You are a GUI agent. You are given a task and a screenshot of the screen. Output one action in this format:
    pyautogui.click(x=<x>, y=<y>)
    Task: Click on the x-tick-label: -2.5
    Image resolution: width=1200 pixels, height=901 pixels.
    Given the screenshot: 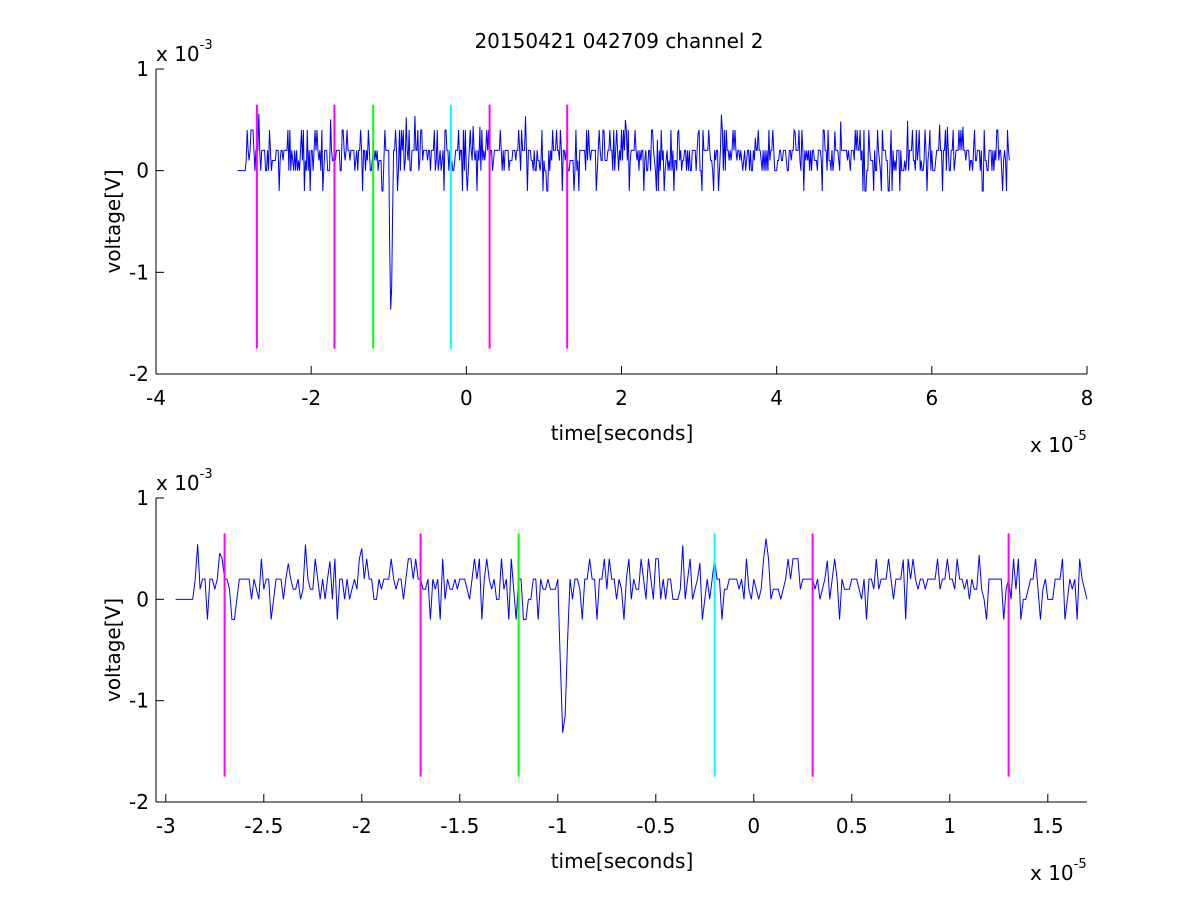 What is the action you would take?
    pyautogui.click(x=263, y=826)
    